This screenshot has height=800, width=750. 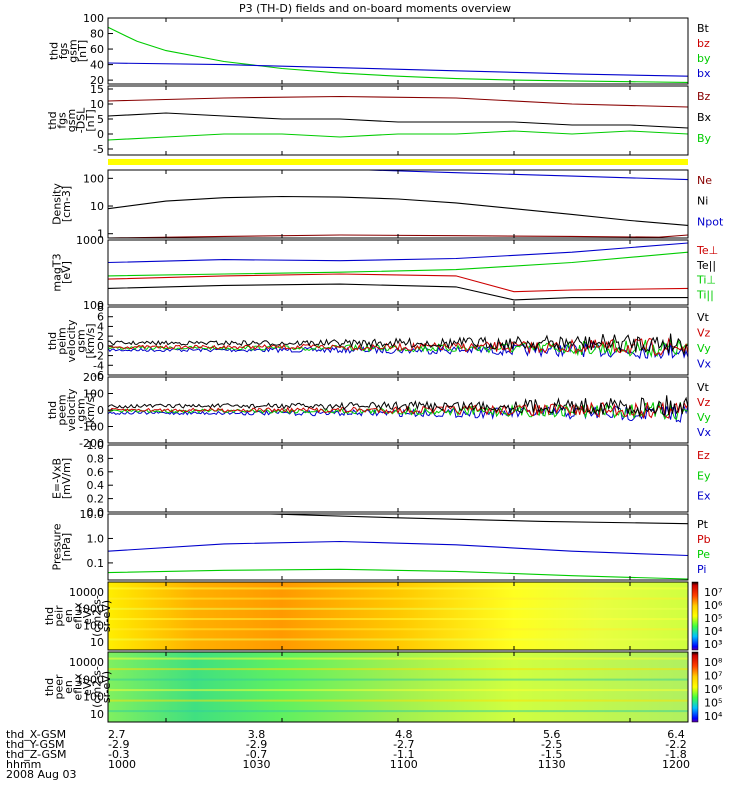 I want to click on legend-entry: Te⊥, so click(x=707, y=250).